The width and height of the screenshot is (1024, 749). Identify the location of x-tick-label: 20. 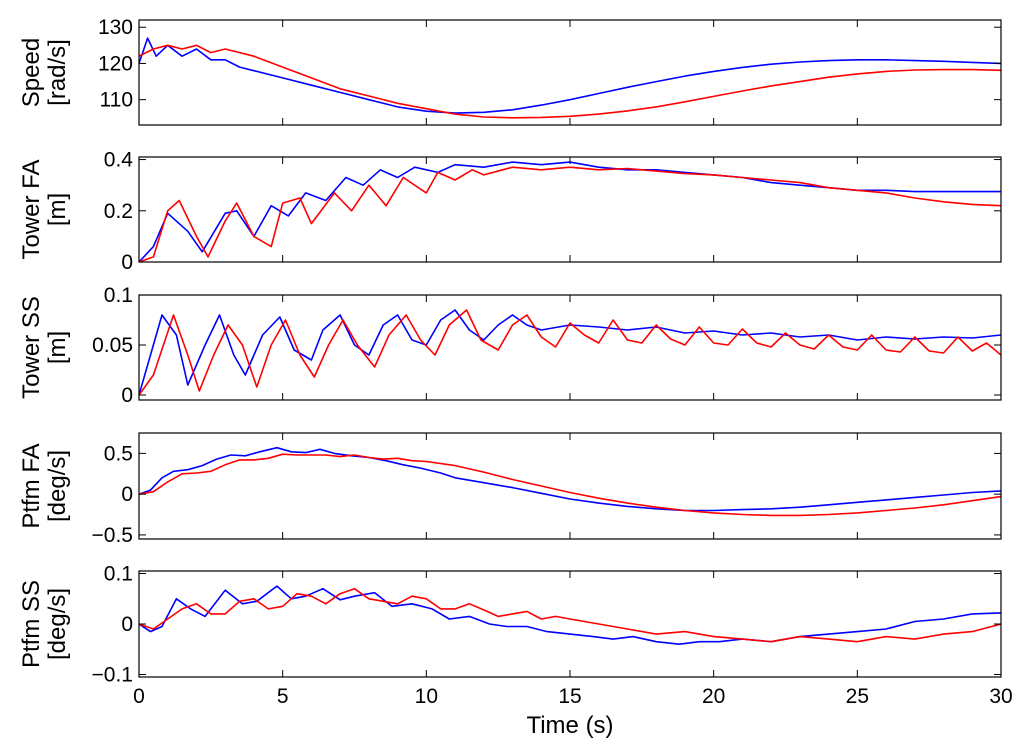
(713, 696).